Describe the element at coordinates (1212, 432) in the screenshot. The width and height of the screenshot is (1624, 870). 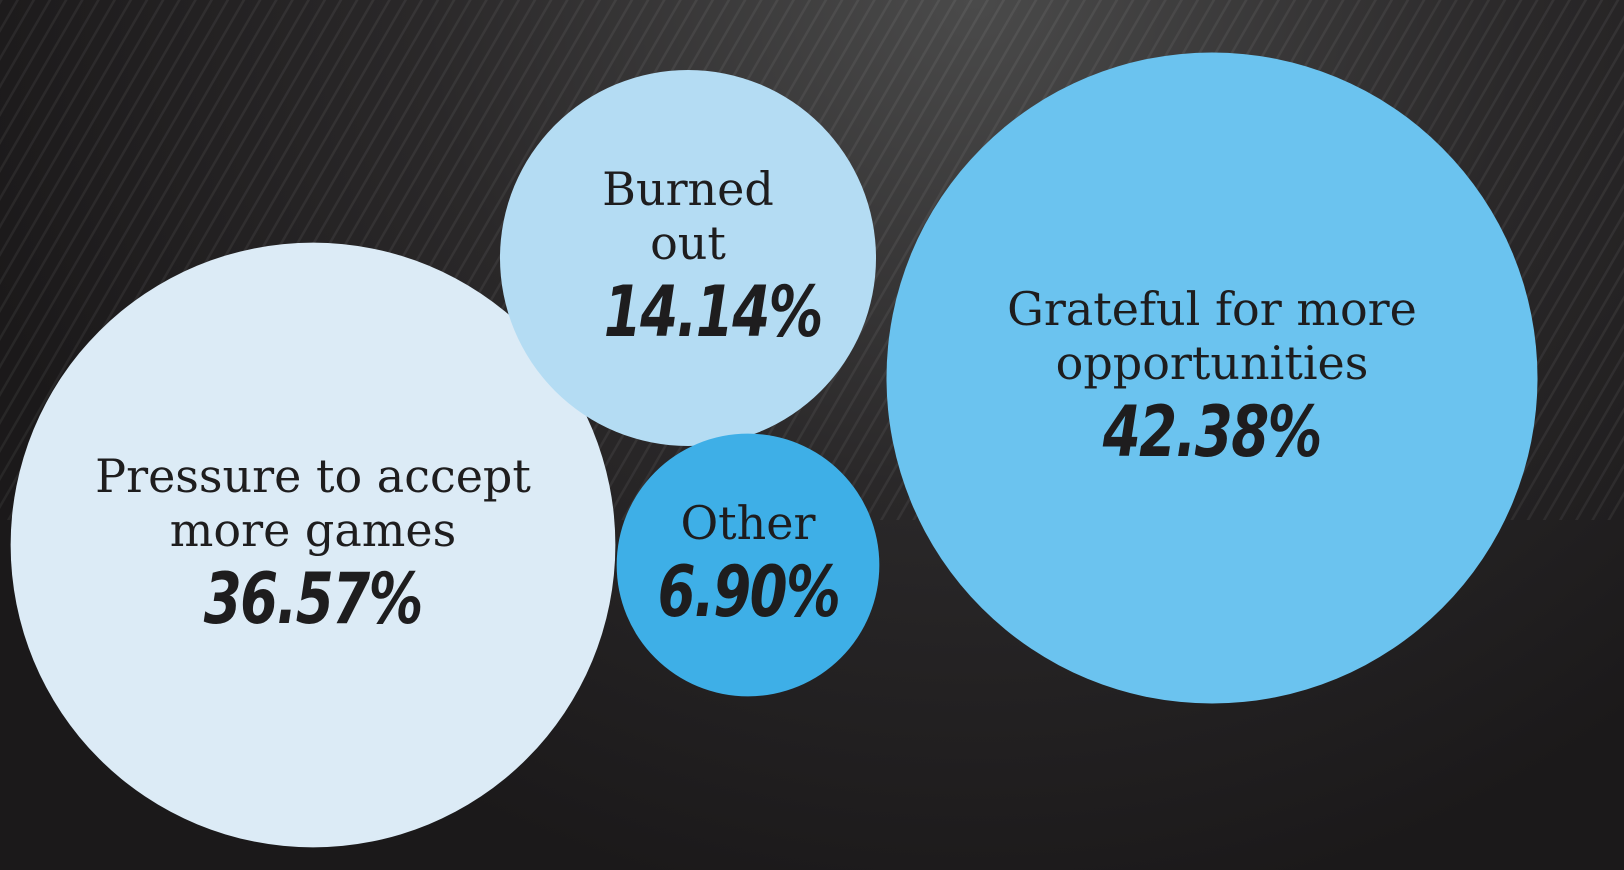
I see `value-label: 42.38%` at that location.